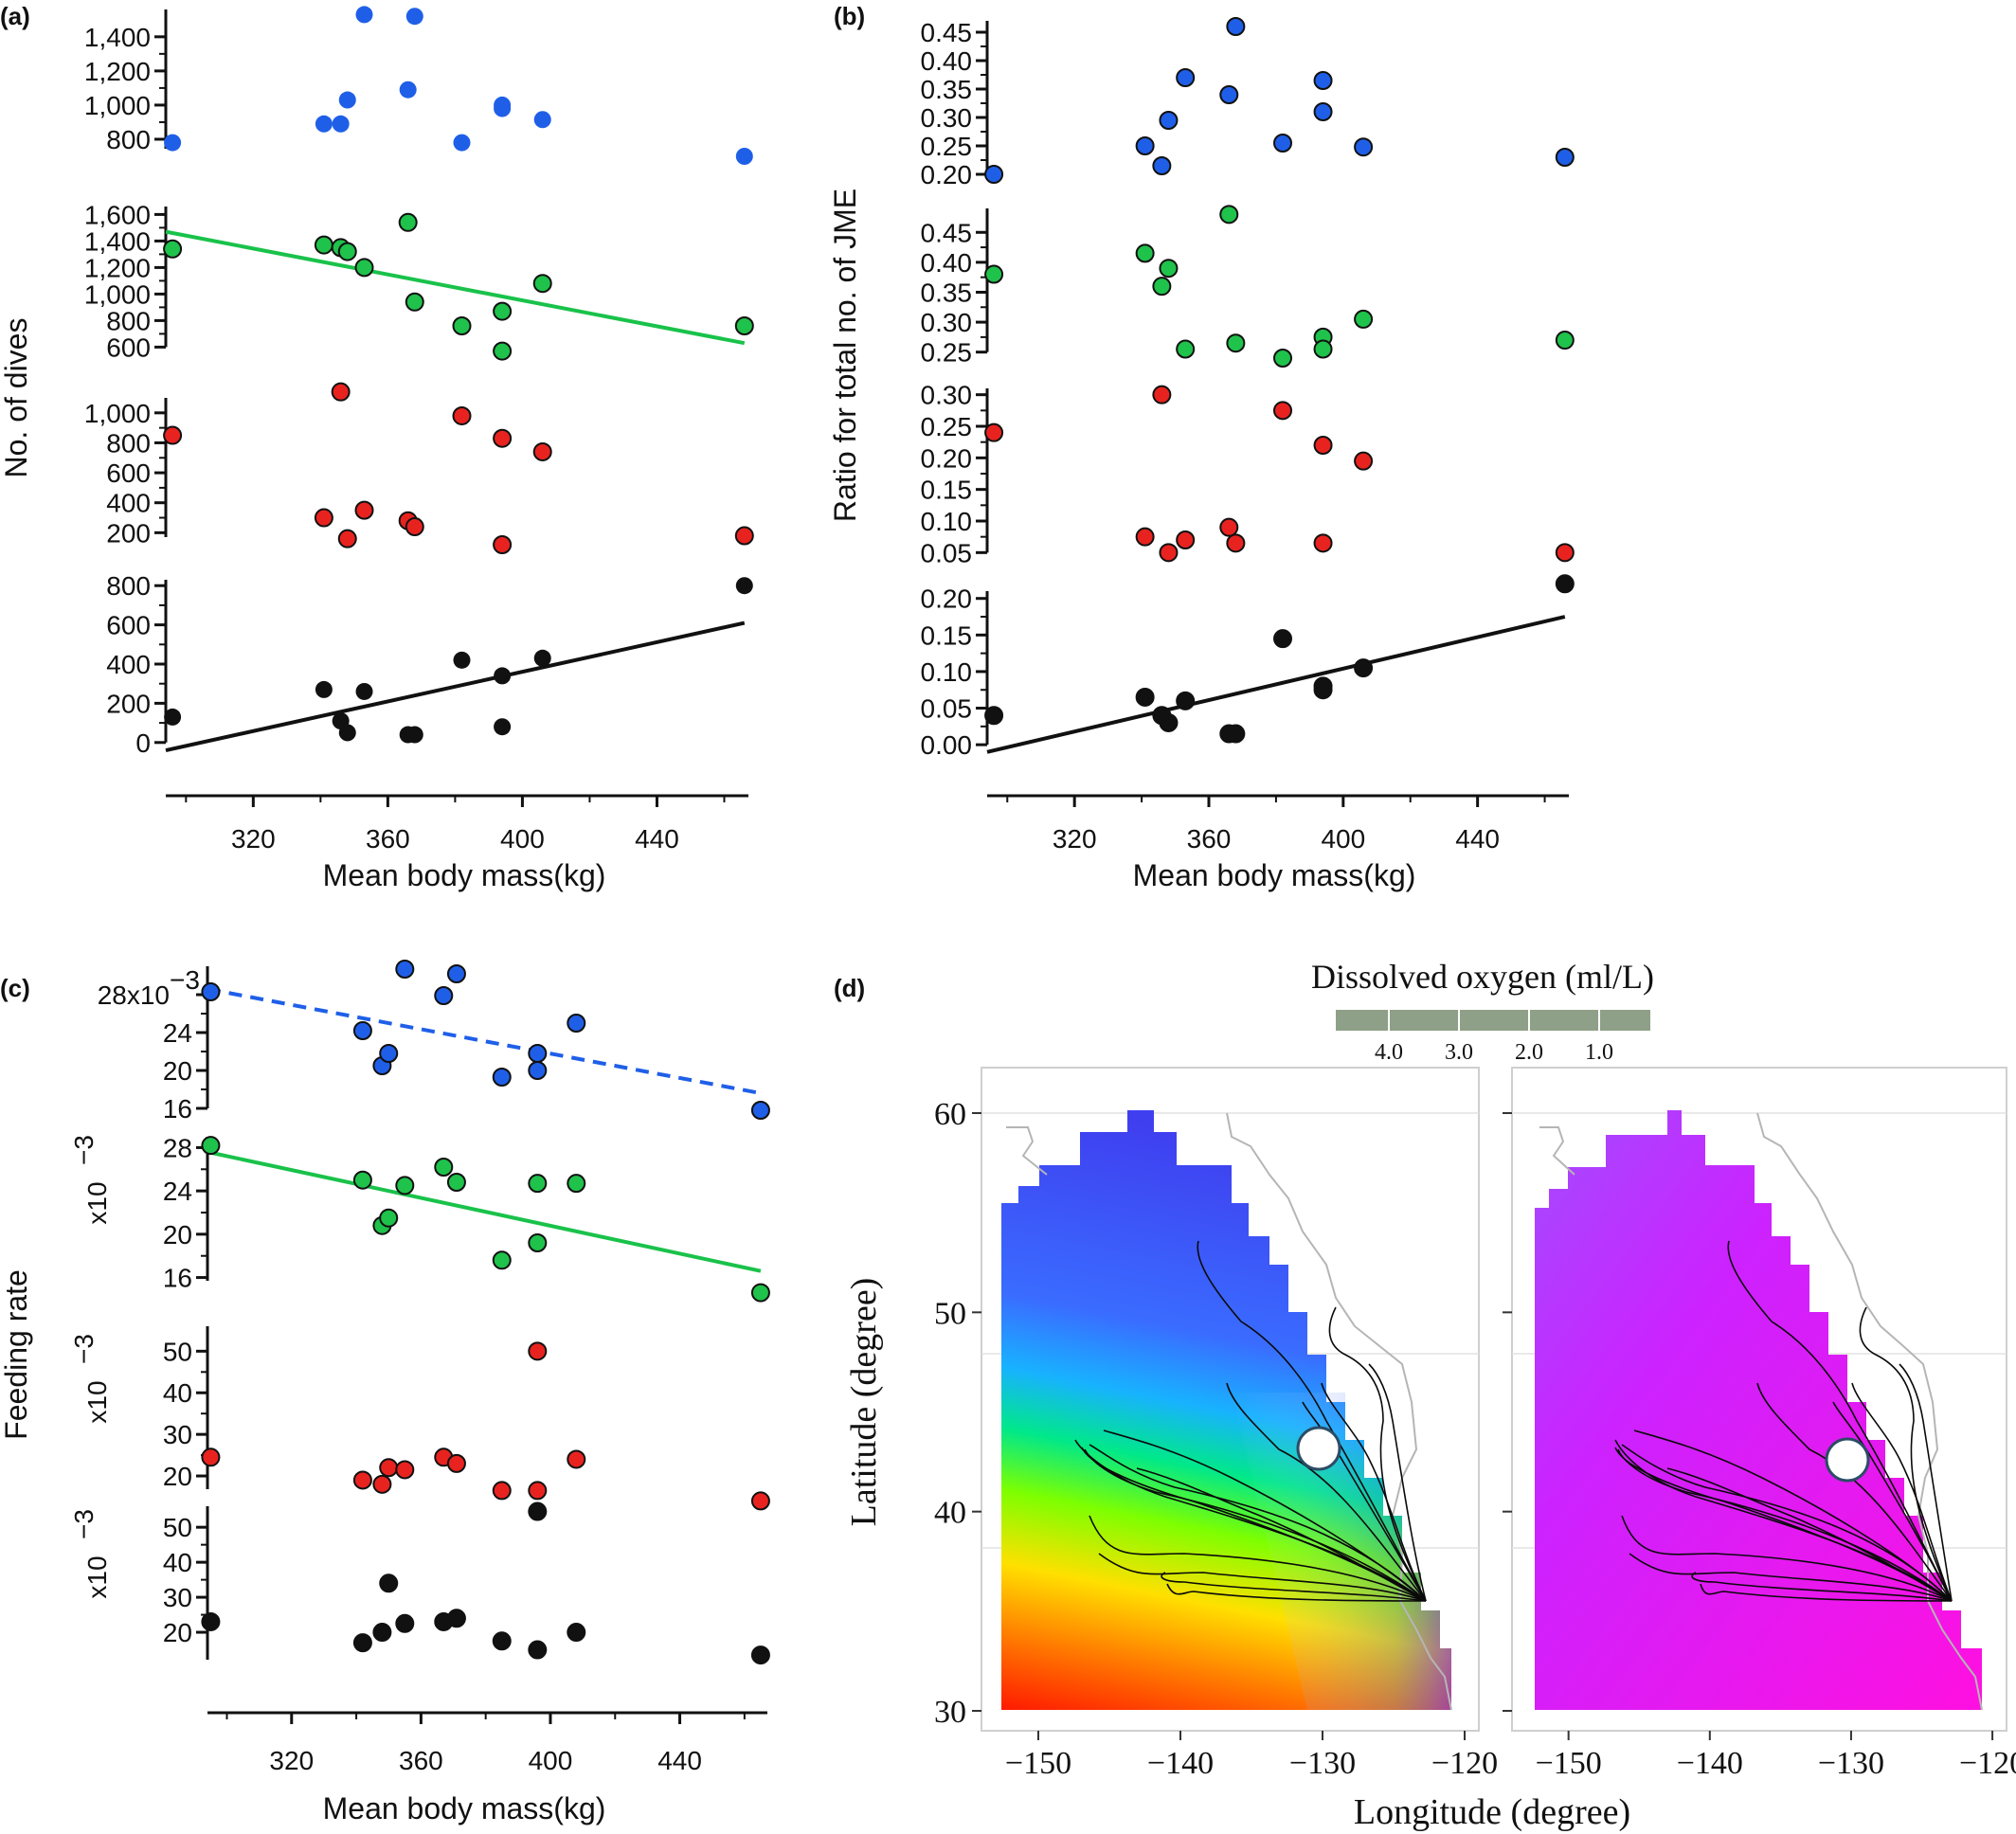 This screenshot has height=1834, width=2016. I want to click on map-x-tick-label: −150, so click(1038, 1763).